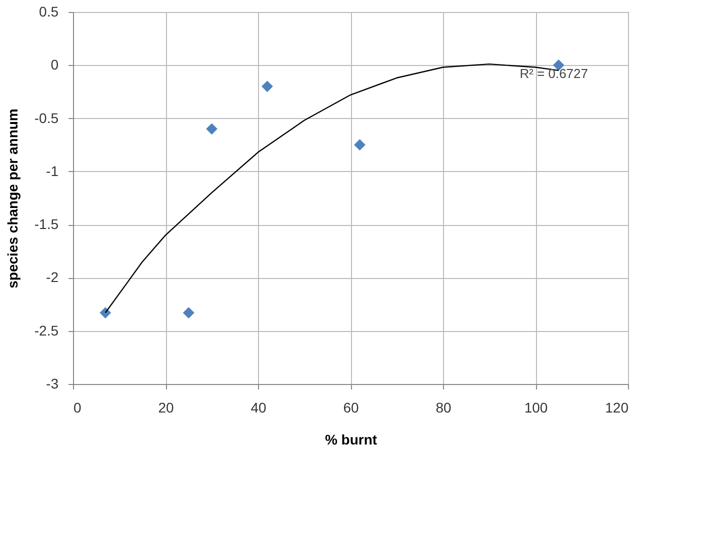  Describe the element at coordinates (78, 408) in the screenshot. I see `x-tick-label: 0` at that location.